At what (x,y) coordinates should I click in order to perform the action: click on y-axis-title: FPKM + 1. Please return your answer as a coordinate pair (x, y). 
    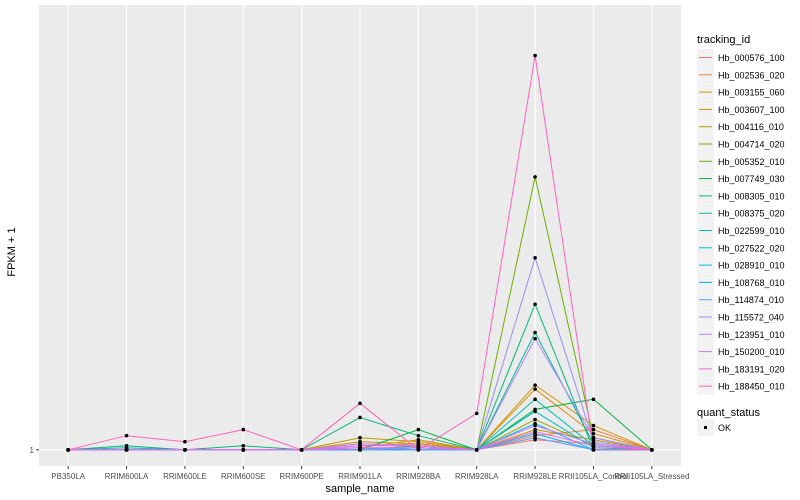
    Looking at the image, I should click on (12, 251).